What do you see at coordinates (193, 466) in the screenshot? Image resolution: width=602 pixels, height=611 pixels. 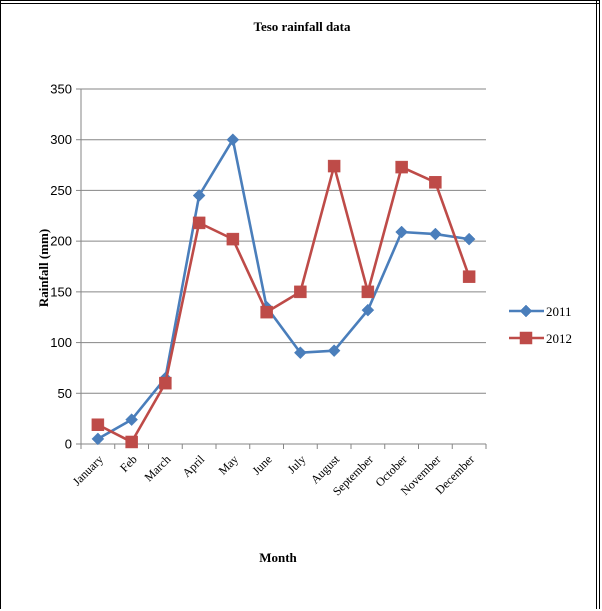 I see `x-category-label: April` at bounding box center [193, 466].